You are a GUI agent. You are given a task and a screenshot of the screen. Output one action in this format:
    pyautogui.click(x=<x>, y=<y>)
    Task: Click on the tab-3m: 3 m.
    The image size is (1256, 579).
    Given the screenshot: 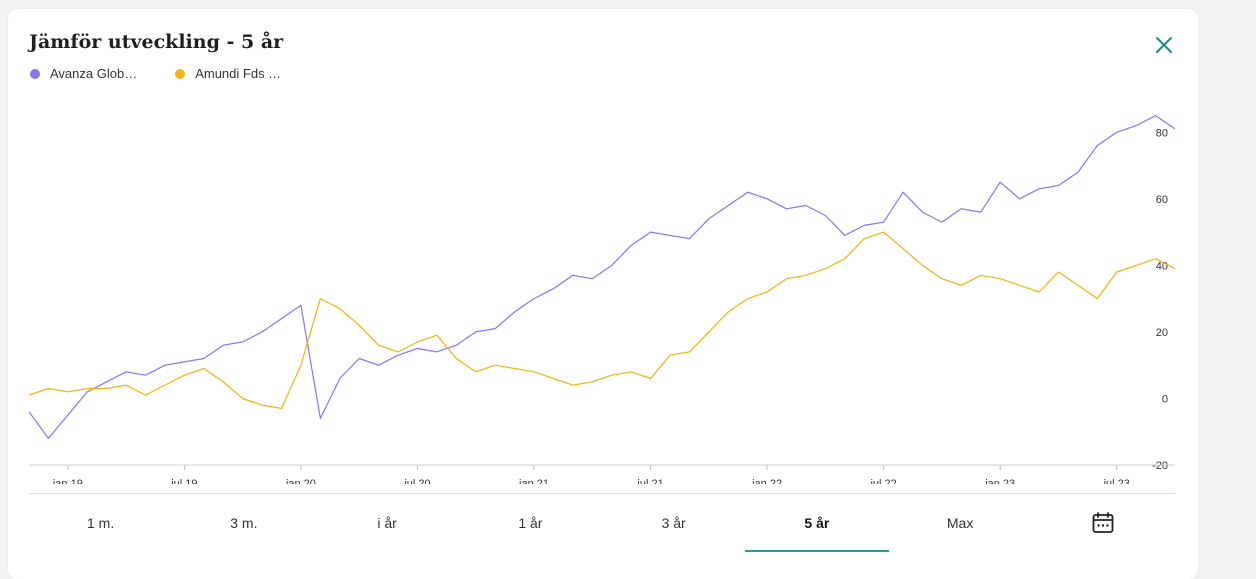 What is the action you would take?
    pyautogui.click(x=243, y=523)
    